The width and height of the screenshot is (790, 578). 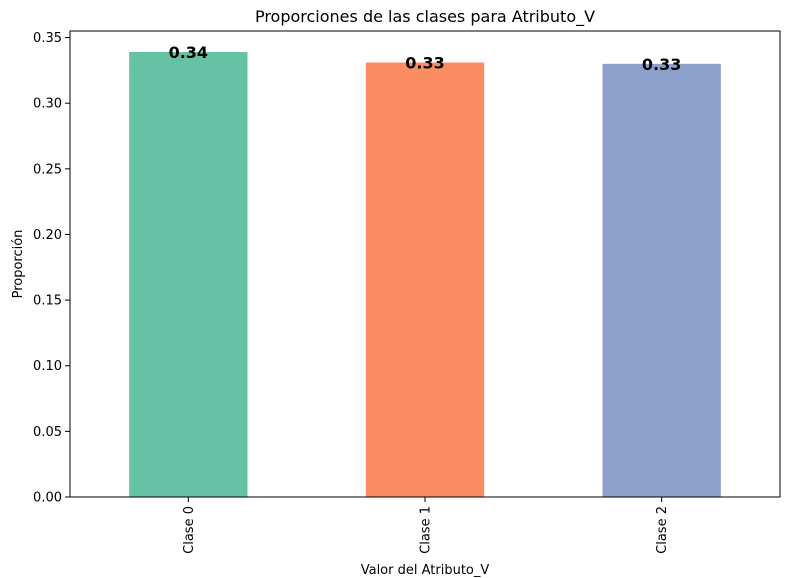 What do you see at coordinates (47, 432) in the screenshot?
I see `y-tick-label: 0.05` at bounding box center [47, 432].